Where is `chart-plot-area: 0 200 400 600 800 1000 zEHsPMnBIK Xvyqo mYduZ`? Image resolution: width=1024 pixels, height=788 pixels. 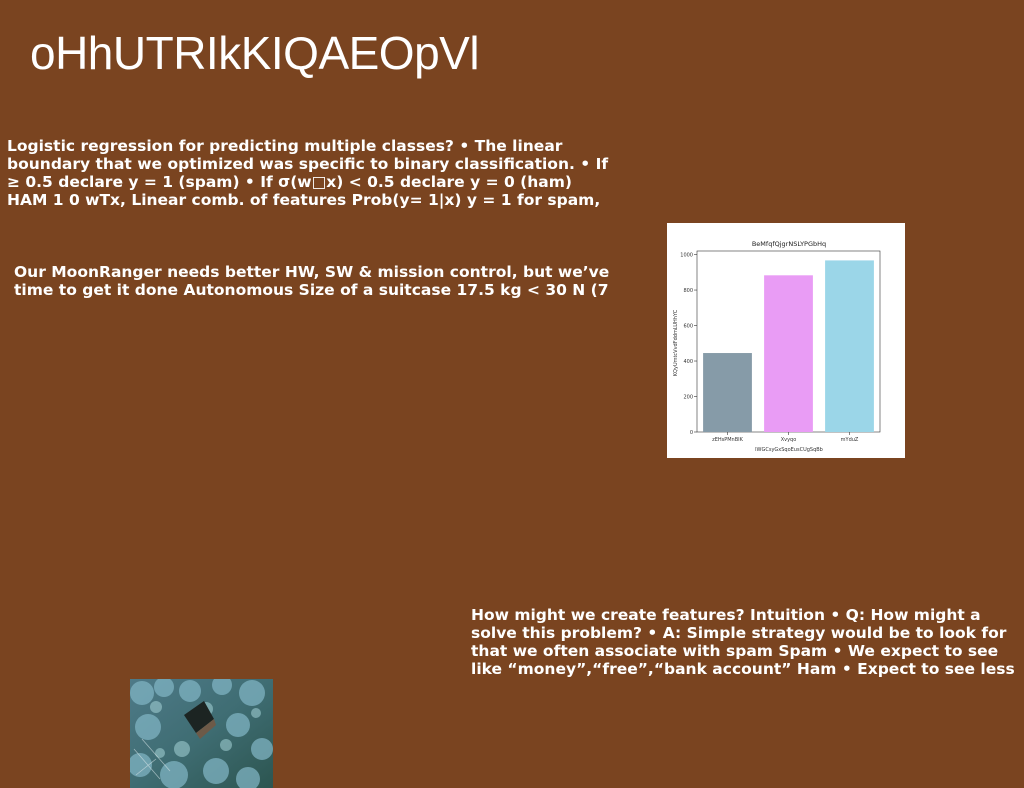 chart-plot-area: 0 200 400 600 800 1000 zEHsPMnBIK Xvyqo mYduZ is located at coordinates (780, 346).